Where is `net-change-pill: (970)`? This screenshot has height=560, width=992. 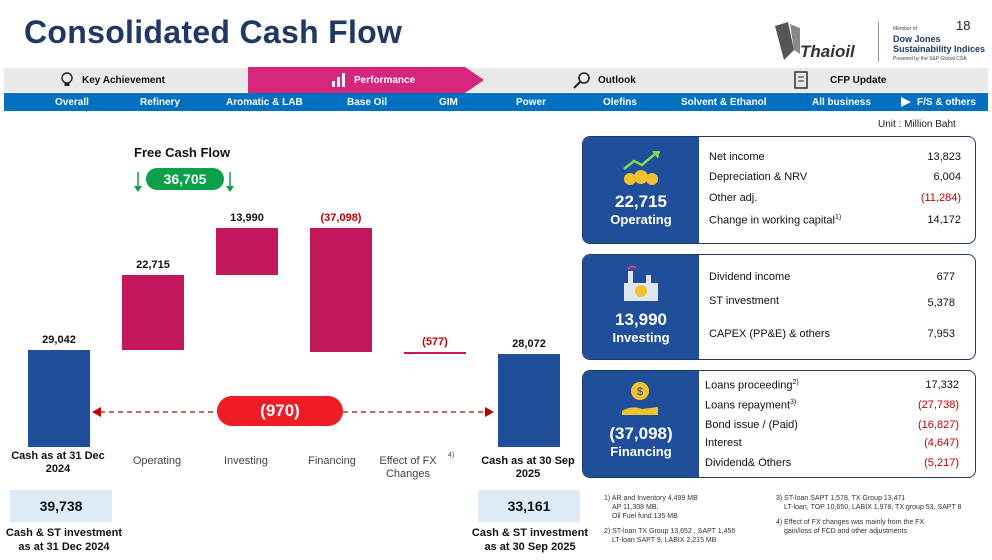 net-change-pill: (970) is located at coordinates (280, 411).